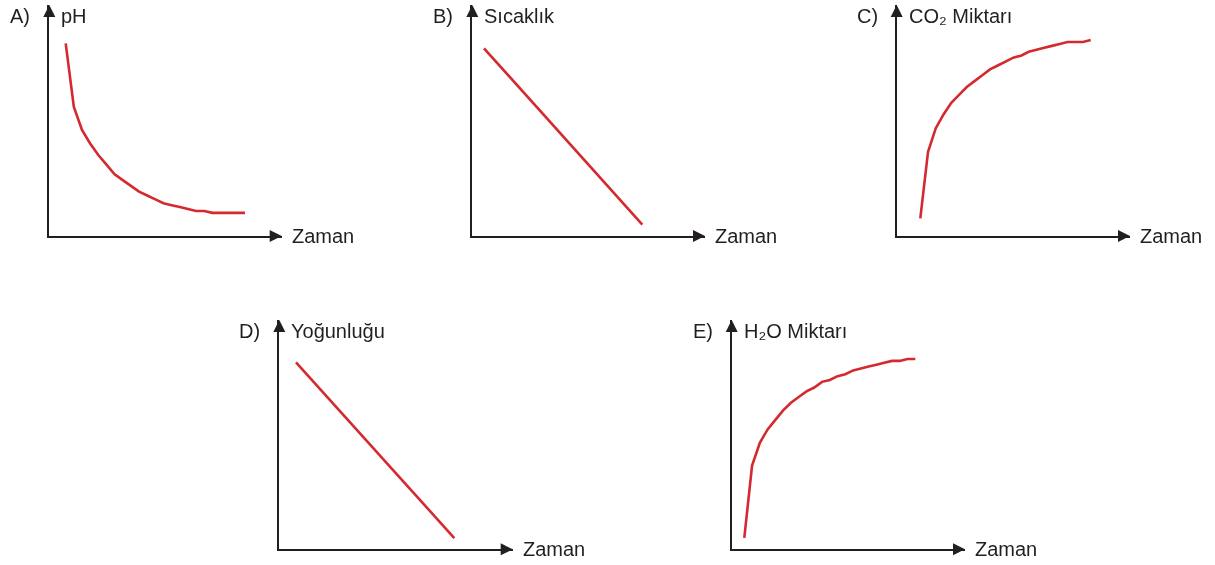 Image resolution: width=1215 pixels, height=565 pixels. Describe the element at coordinates (74, 16) in the screenshot. I see `y-axis-title: pH` at that location.